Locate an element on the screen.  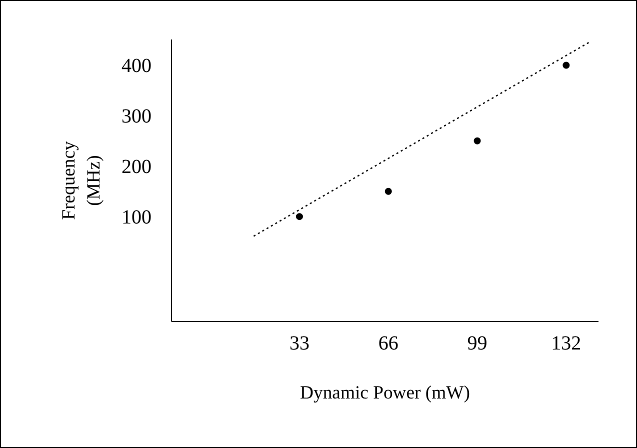
y-tick-label: 200 is located at coordinates (137, 167).